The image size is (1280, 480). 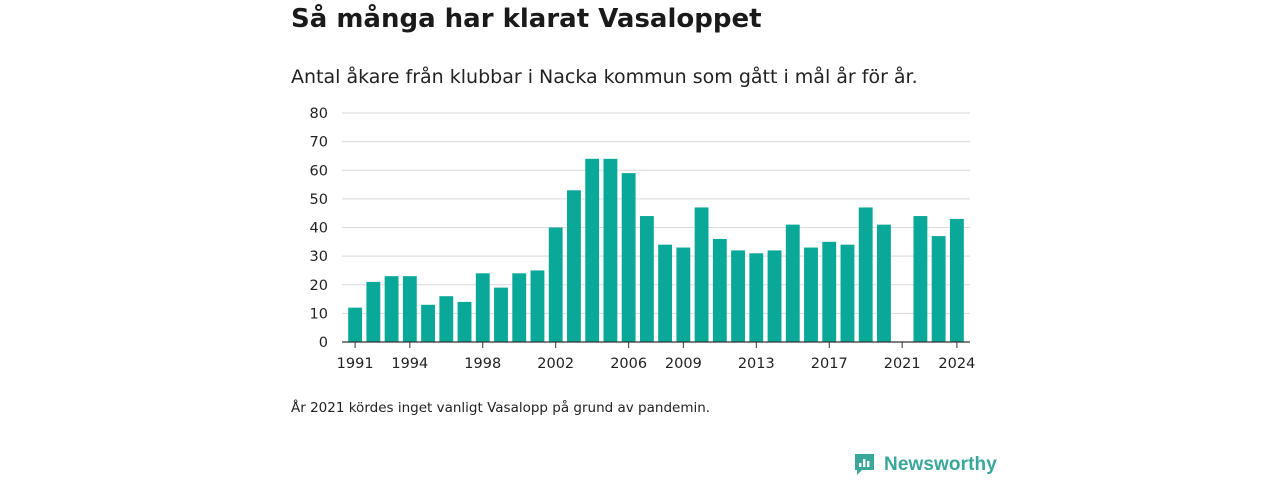 I want to click on x-tick-label: 2017, so click(x=829, y=364).